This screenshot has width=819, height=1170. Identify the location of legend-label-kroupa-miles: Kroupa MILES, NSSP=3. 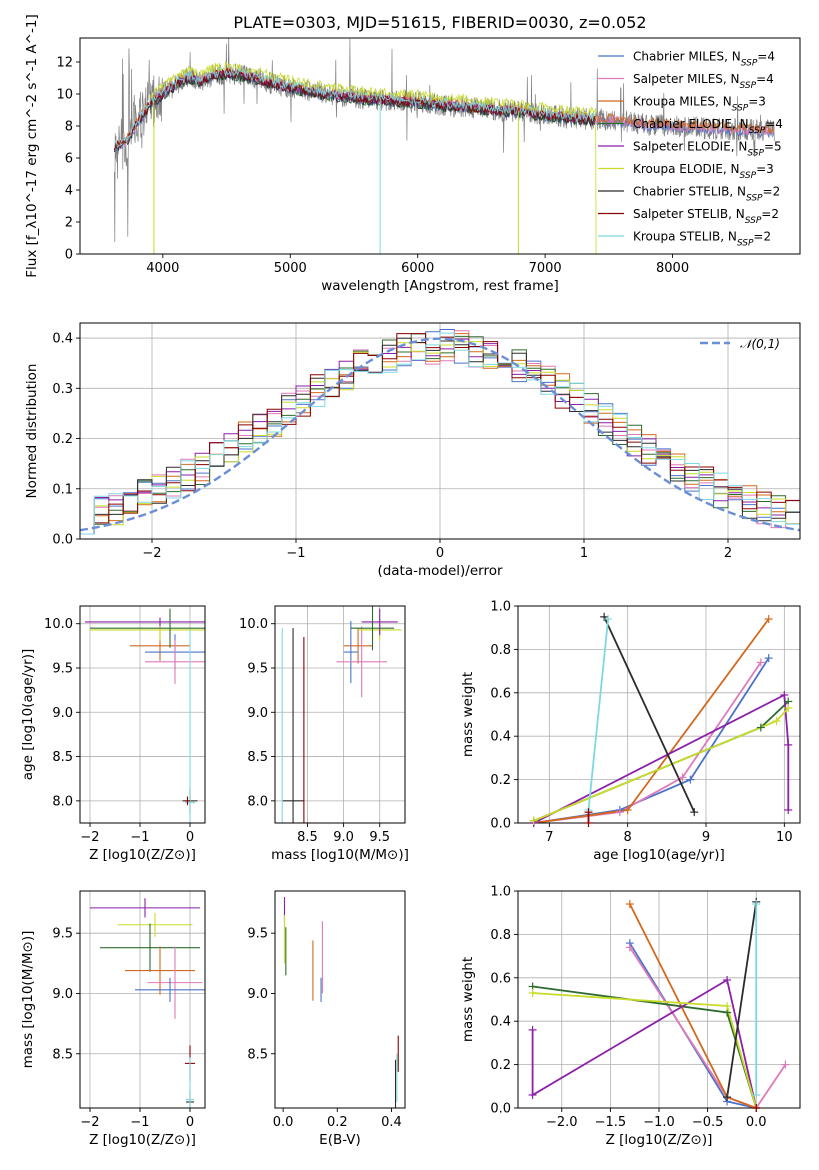
(699, 104).